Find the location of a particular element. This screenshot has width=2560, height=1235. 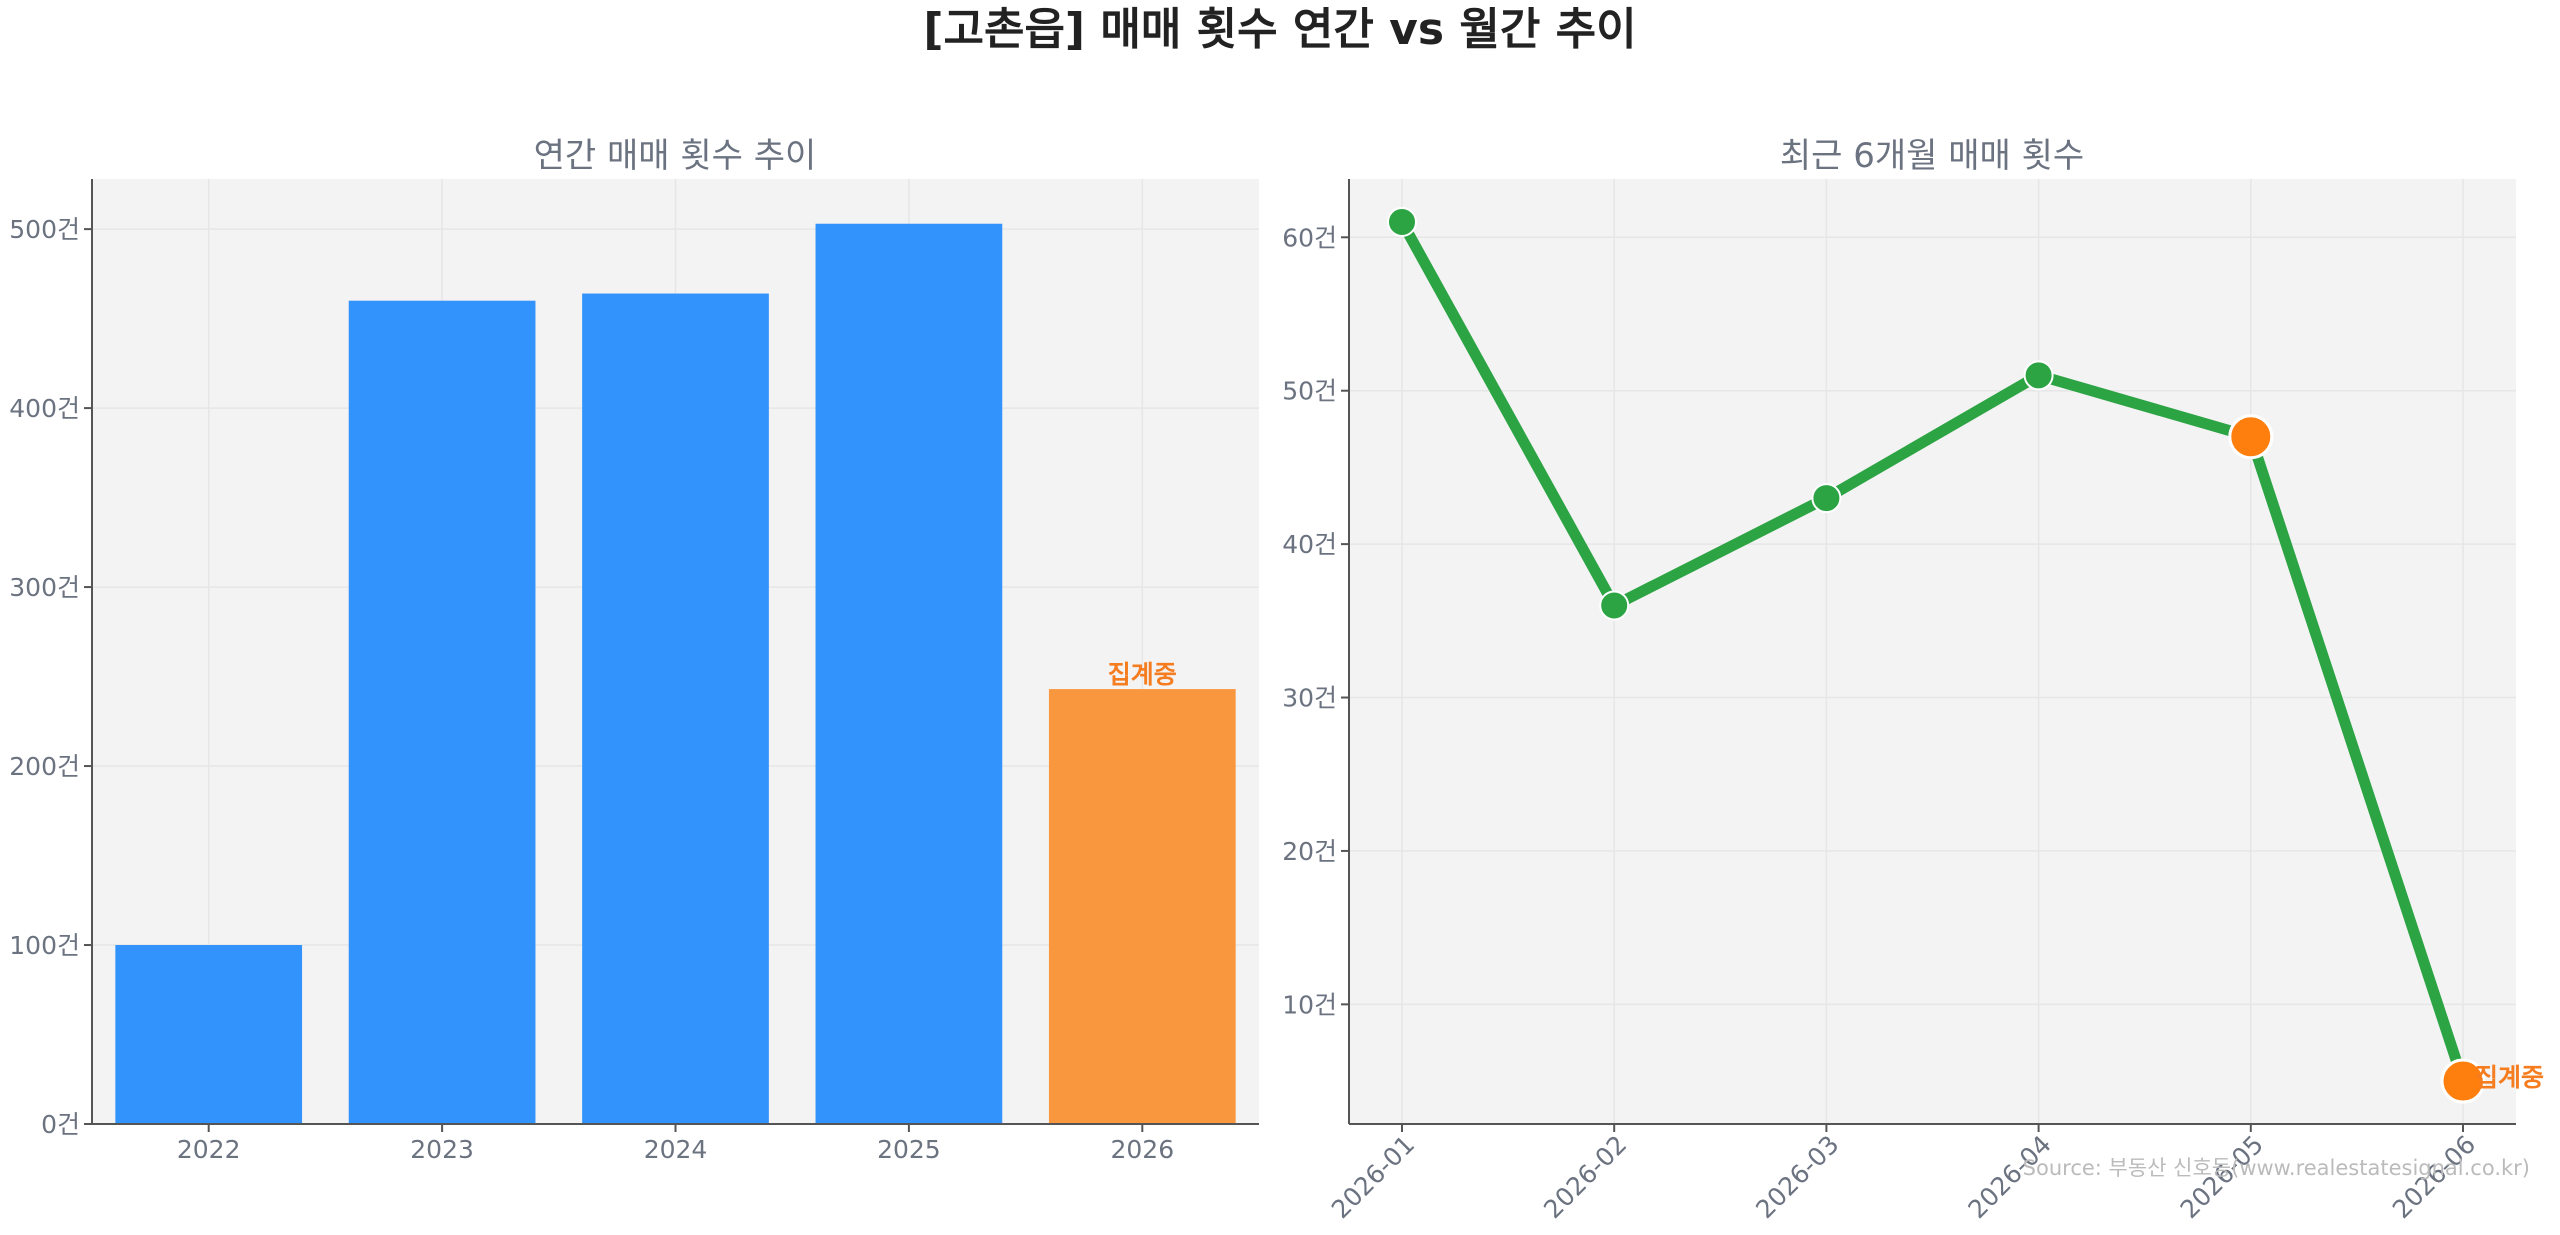

line-xtick-label: 2026-01 is located at coordinates (1373, 1177).